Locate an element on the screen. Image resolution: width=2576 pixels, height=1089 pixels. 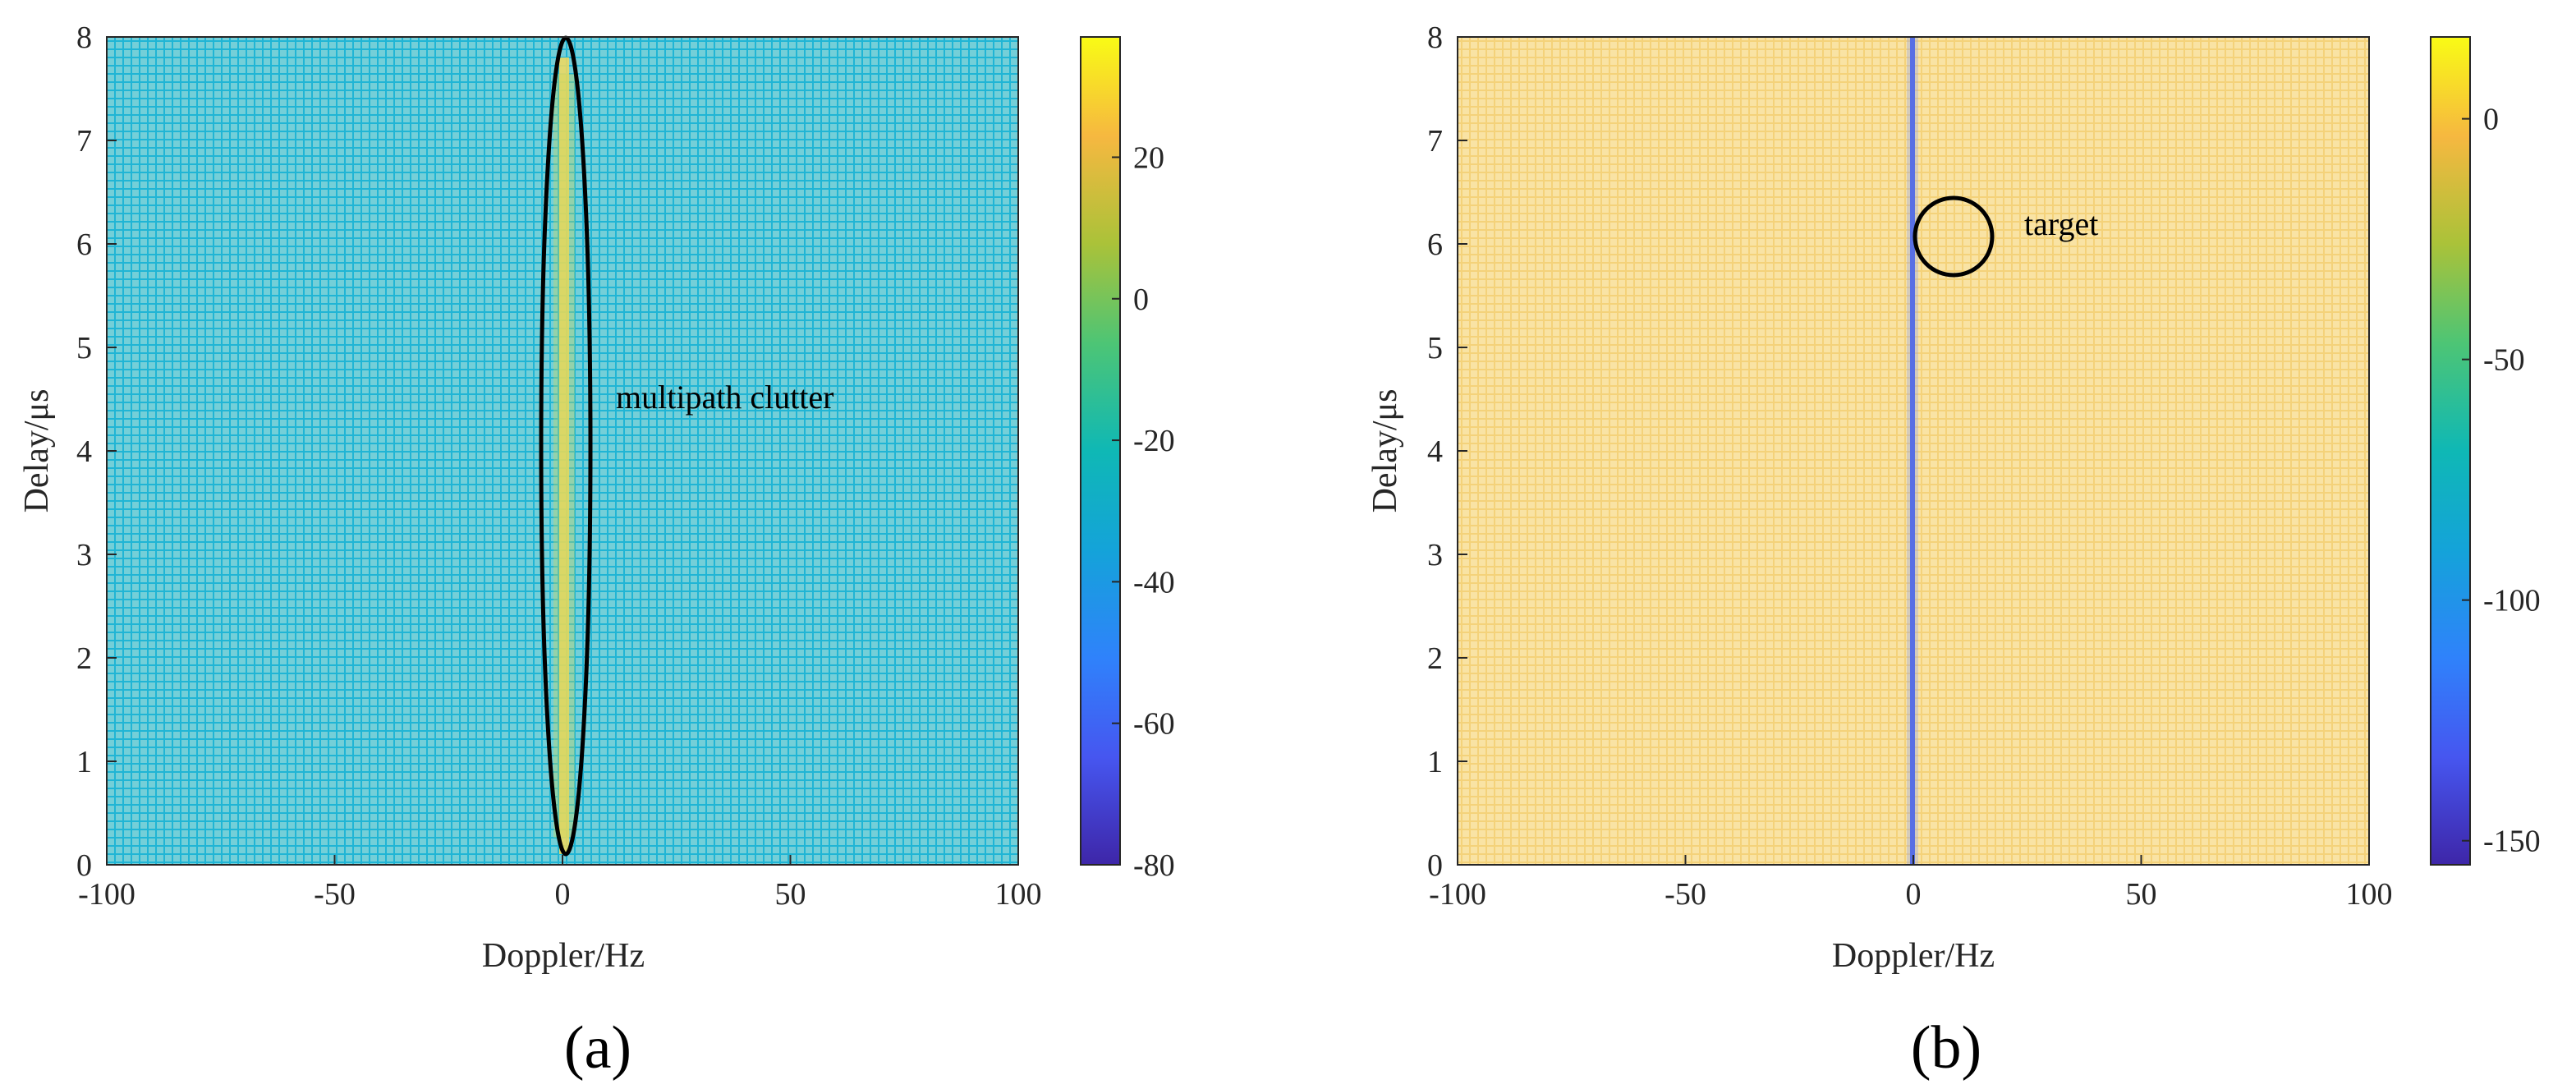
panel-label-a: (a) is located at coordinates (597, 1048).